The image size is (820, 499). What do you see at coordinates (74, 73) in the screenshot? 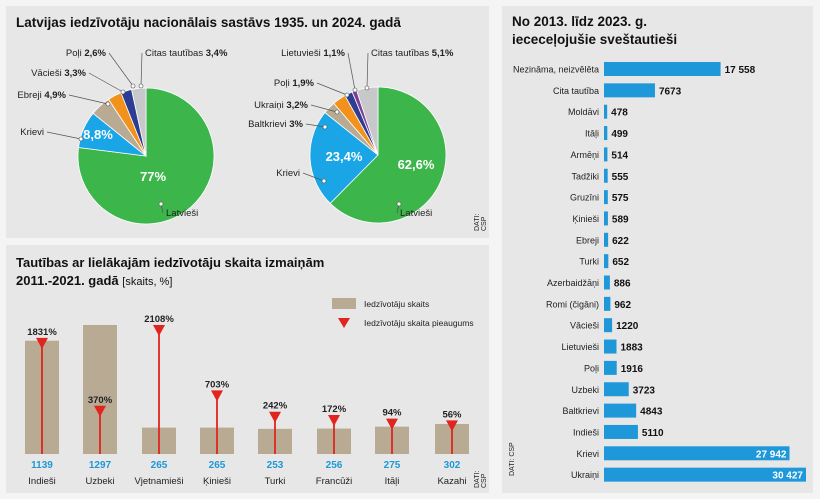
I see `pie0-label-value-3: 3,3%` at bounding box center [74, 73].